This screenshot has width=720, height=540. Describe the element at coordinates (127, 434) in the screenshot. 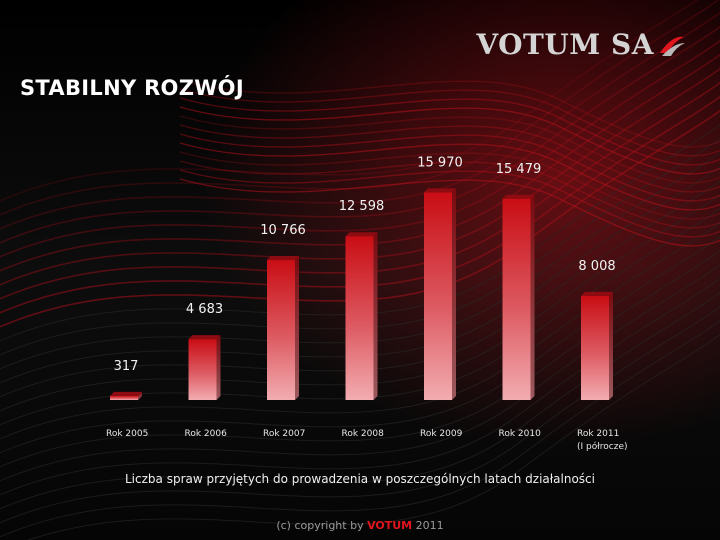

I see `category-label: Rok 2005` at that location.